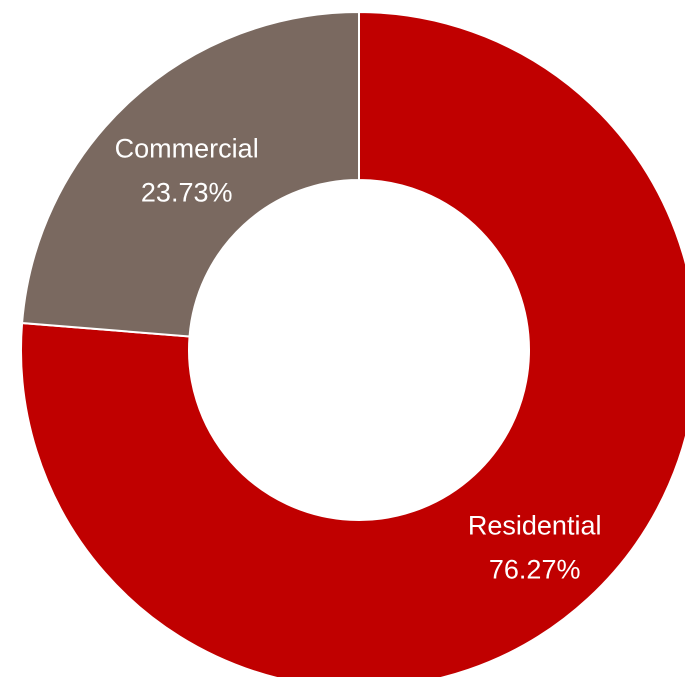 The width and height of the screenshot is (685, 677). What do you see at coordinates (535, 569) in the screenshot?
I see `slice-value-residential: 76.27%` at bounding box center [535, 569].